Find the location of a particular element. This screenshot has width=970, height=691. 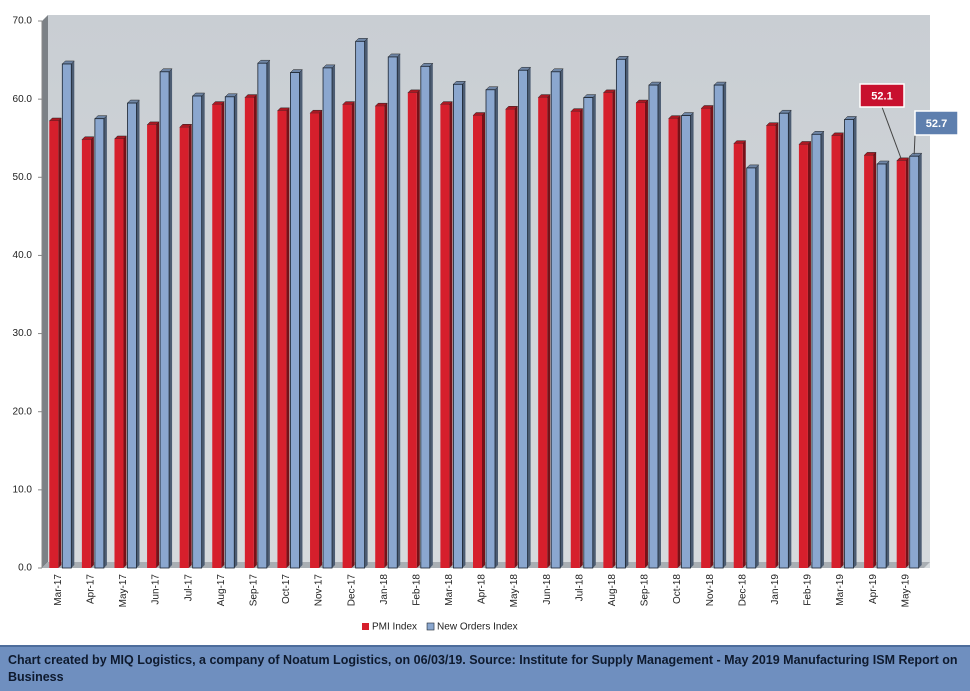

x-tick-label: Aug-18 is located at coordinates (612, 590).